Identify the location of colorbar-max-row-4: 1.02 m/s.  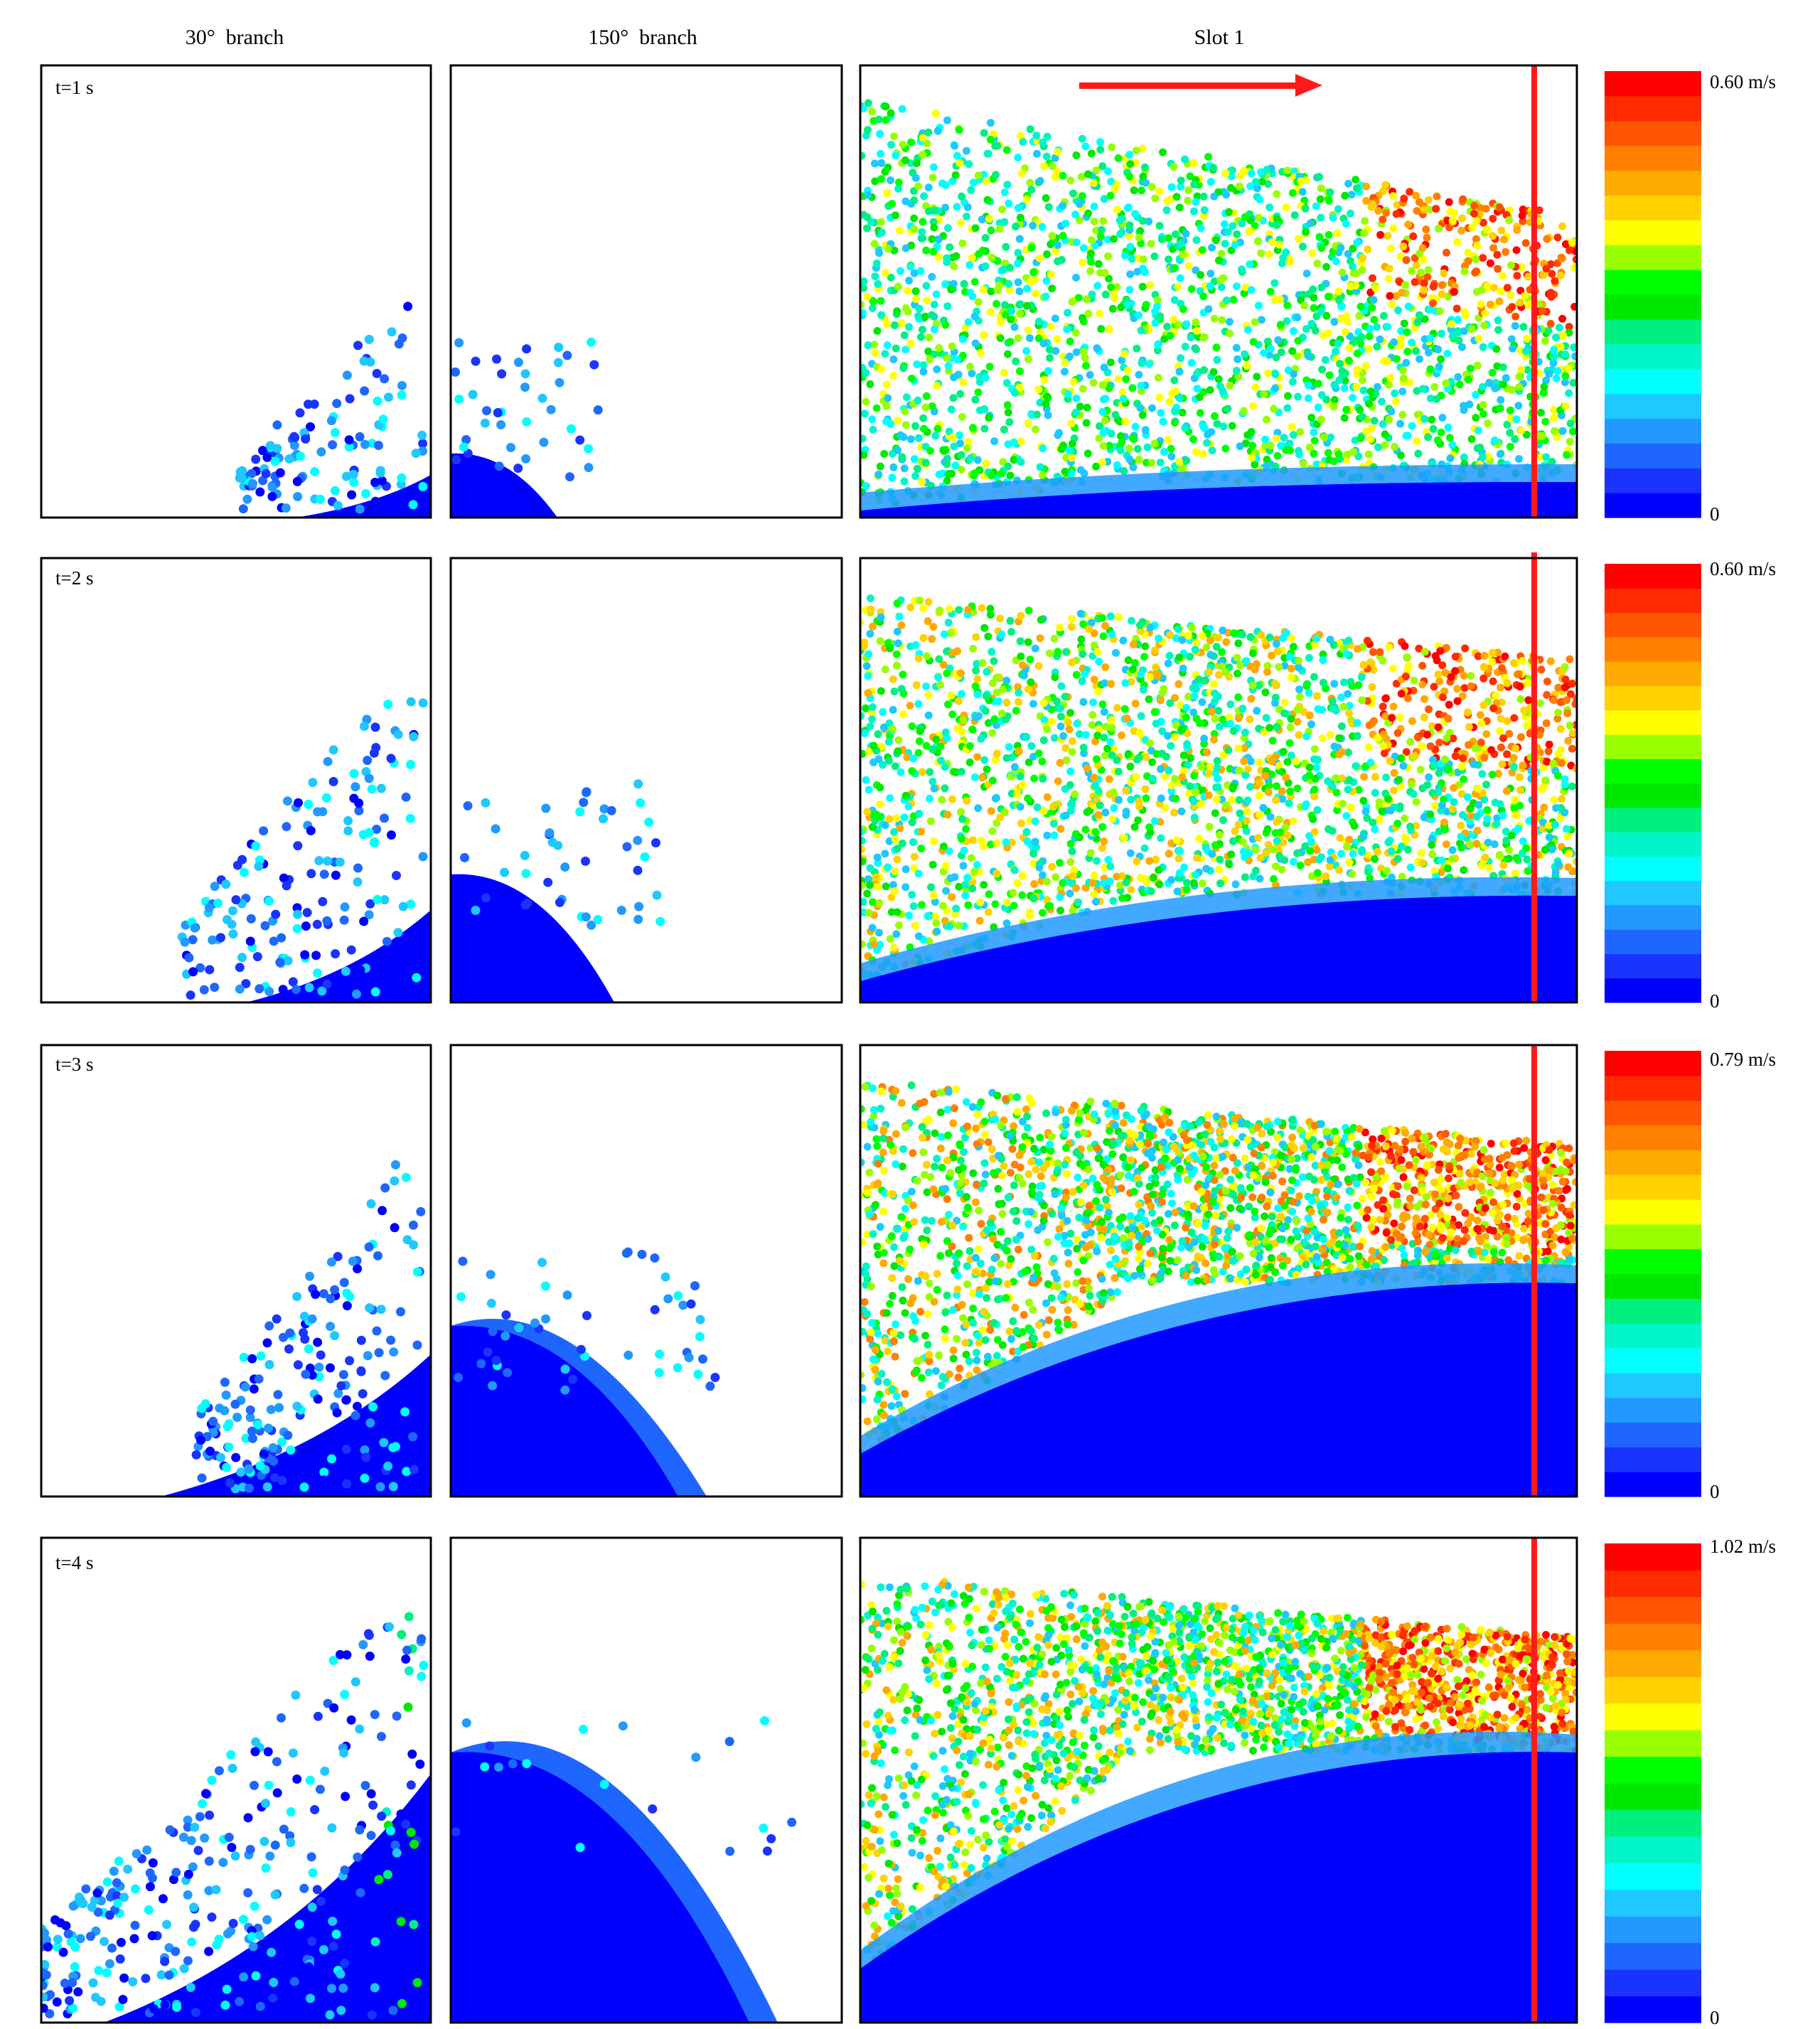
(1743, 1547).